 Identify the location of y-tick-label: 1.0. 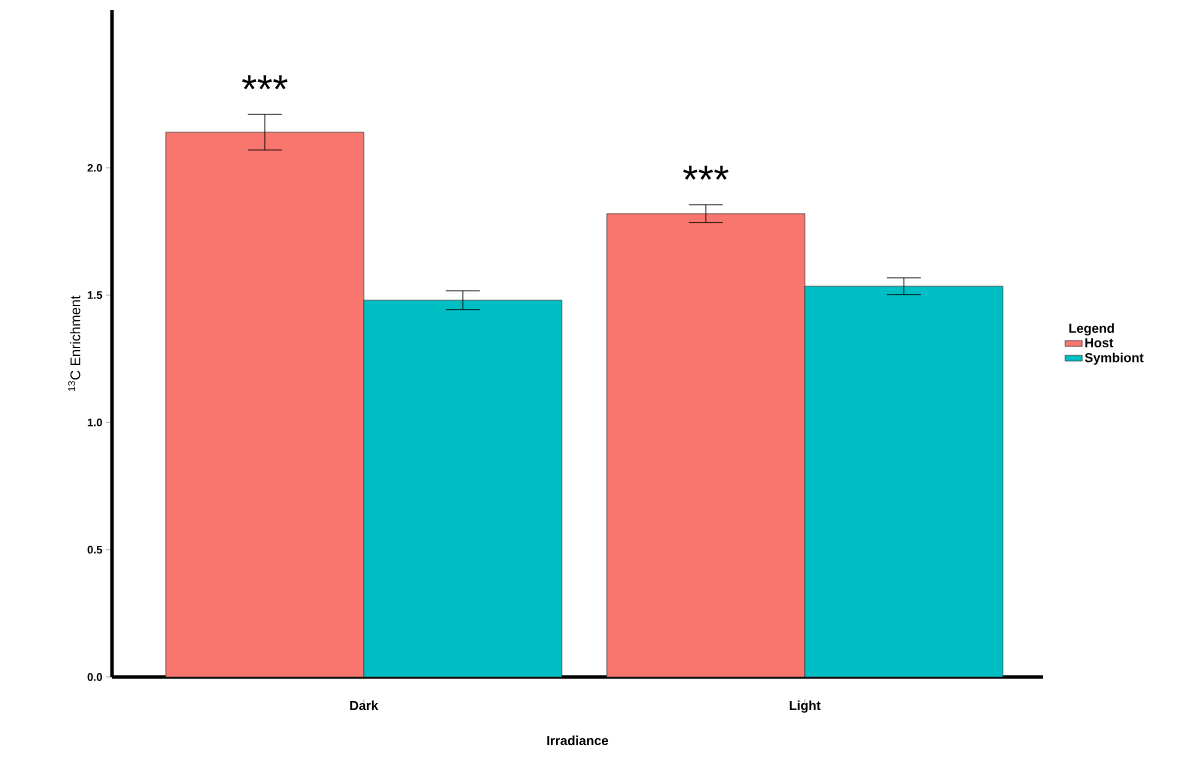
(95, 422).